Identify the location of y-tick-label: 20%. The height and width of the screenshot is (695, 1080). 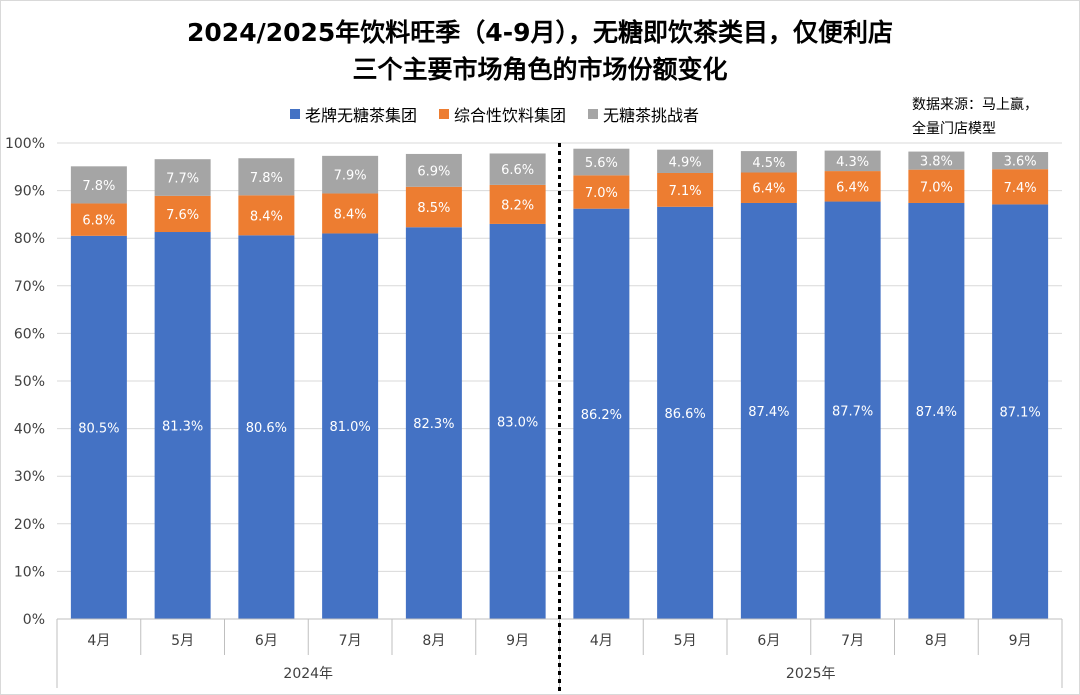
(29, 525).